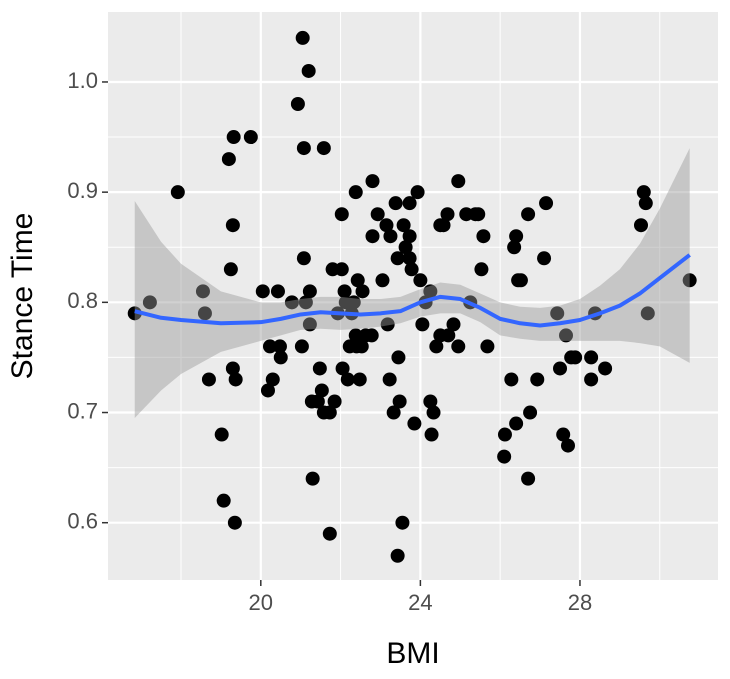 The image size is (730, 679). I want to click on y-tick-label: 0.9, so click(82, 190).